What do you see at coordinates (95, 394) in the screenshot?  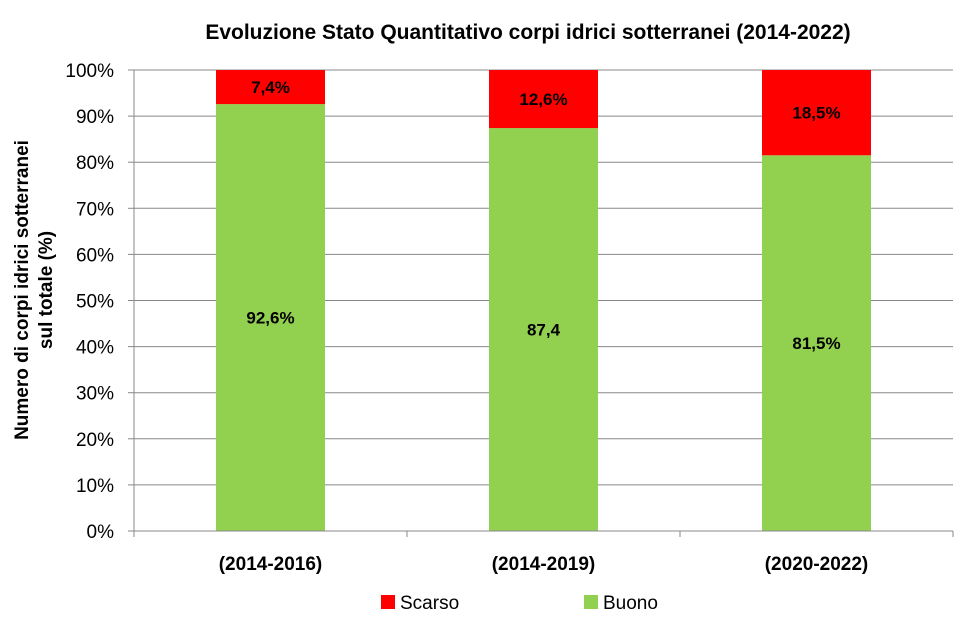 I see `y-tick-label: 30%` at bounding box center [95, 394].